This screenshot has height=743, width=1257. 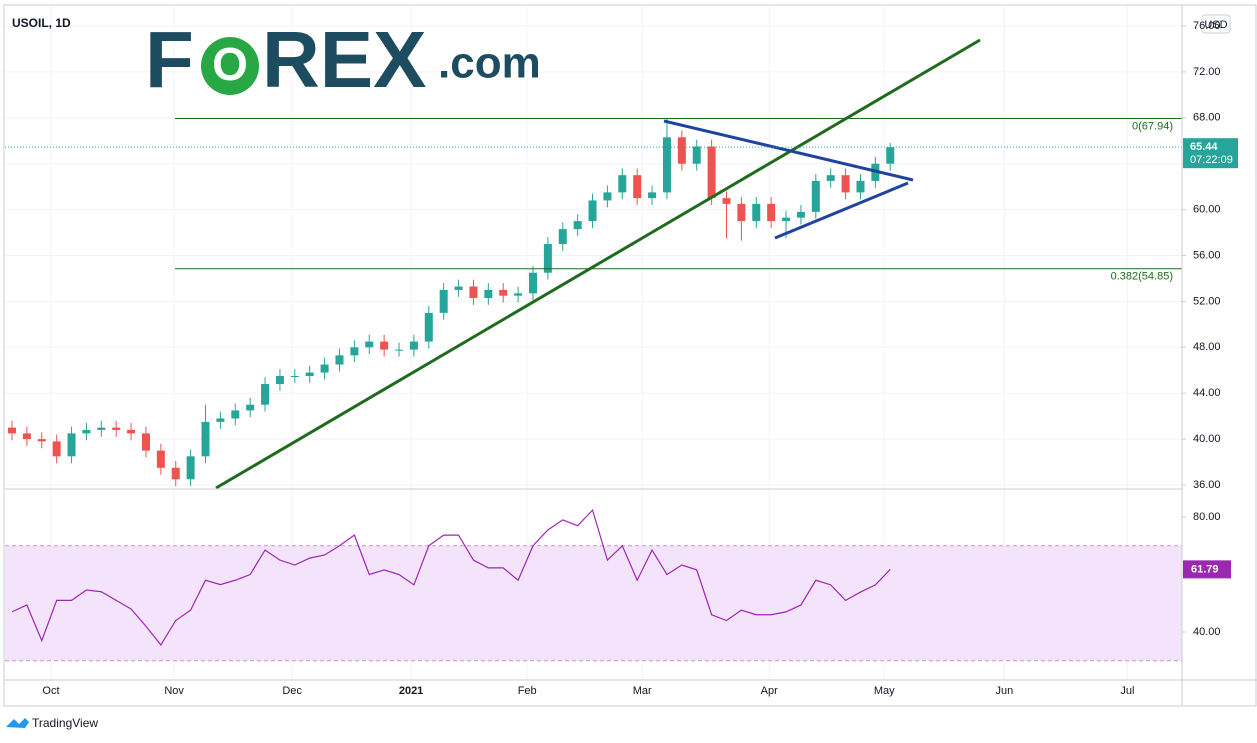 I want to click on logo-rex: REX, so click(x=344, y=59).